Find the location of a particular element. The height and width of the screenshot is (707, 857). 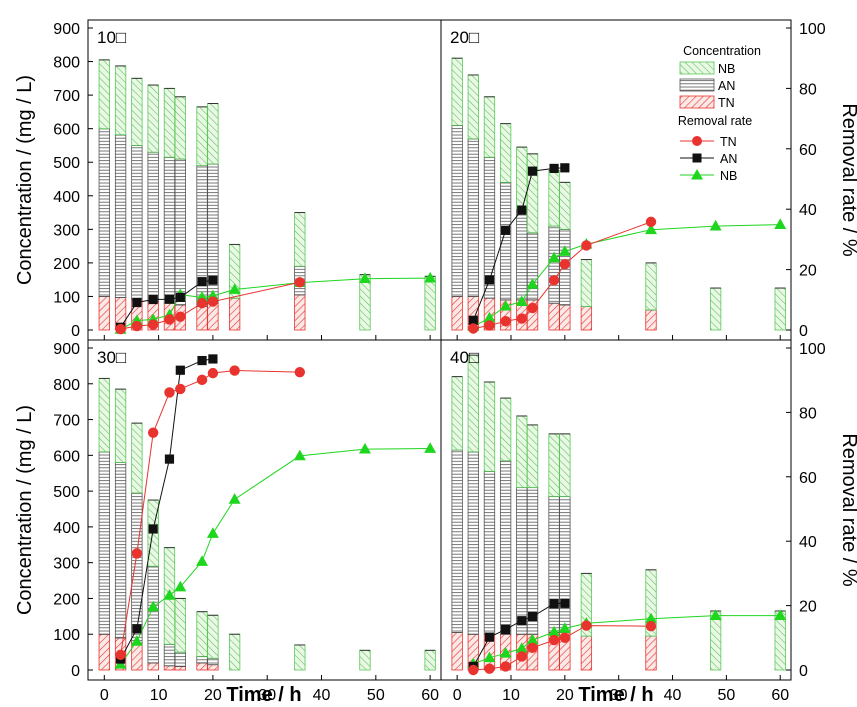

panel-label: 30□ is located at coordinates (111, 357).